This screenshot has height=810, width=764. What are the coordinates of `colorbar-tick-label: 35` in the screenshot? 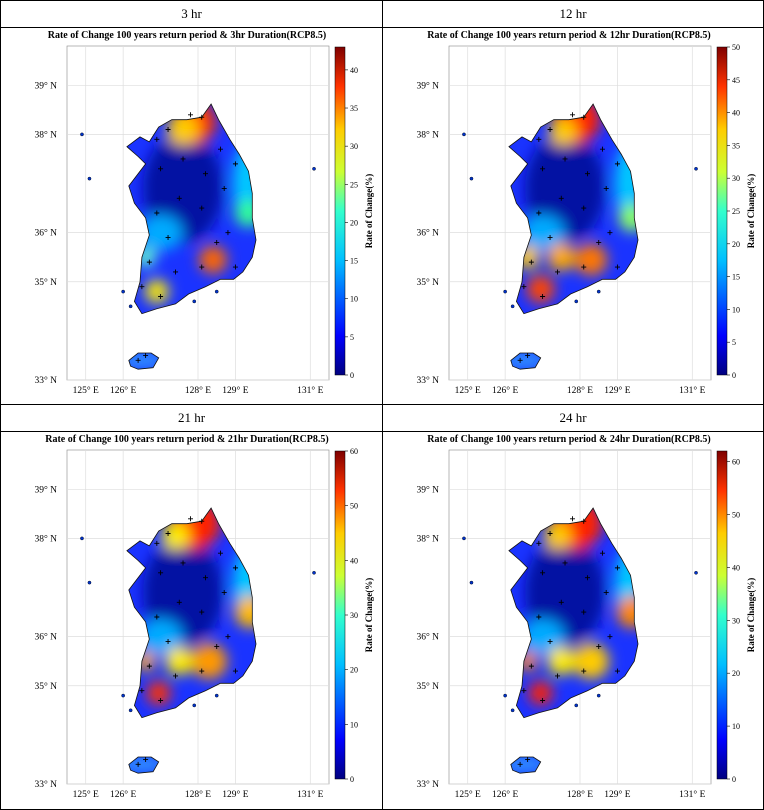 It's located at (736, 145).